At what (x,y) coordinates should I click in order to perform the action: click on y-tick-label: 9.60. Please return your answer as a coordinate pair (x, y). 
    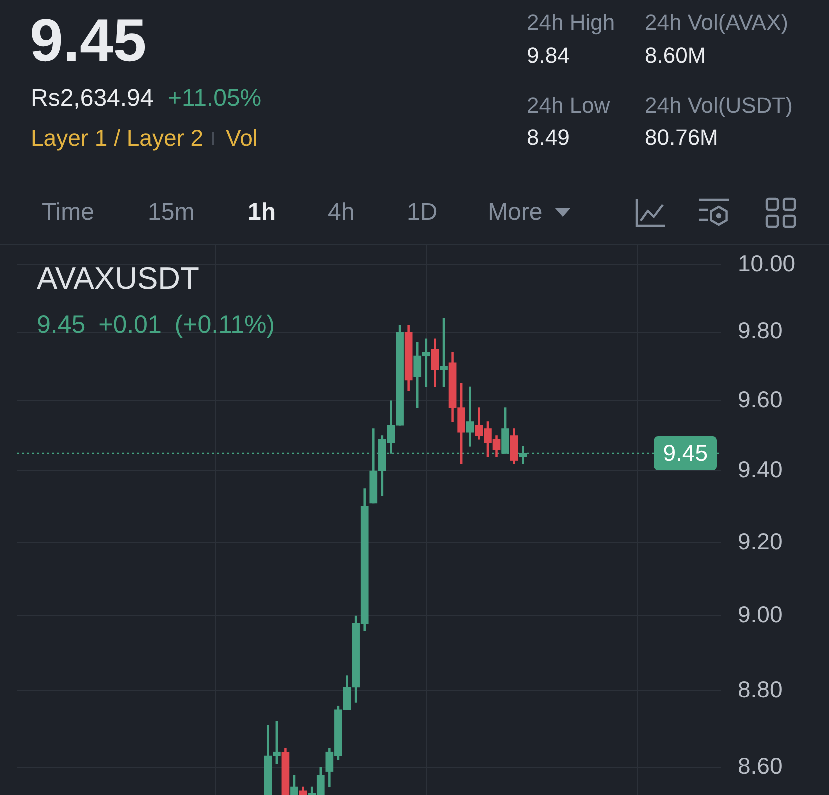
    Looking at the image, I should click on (760, 399).